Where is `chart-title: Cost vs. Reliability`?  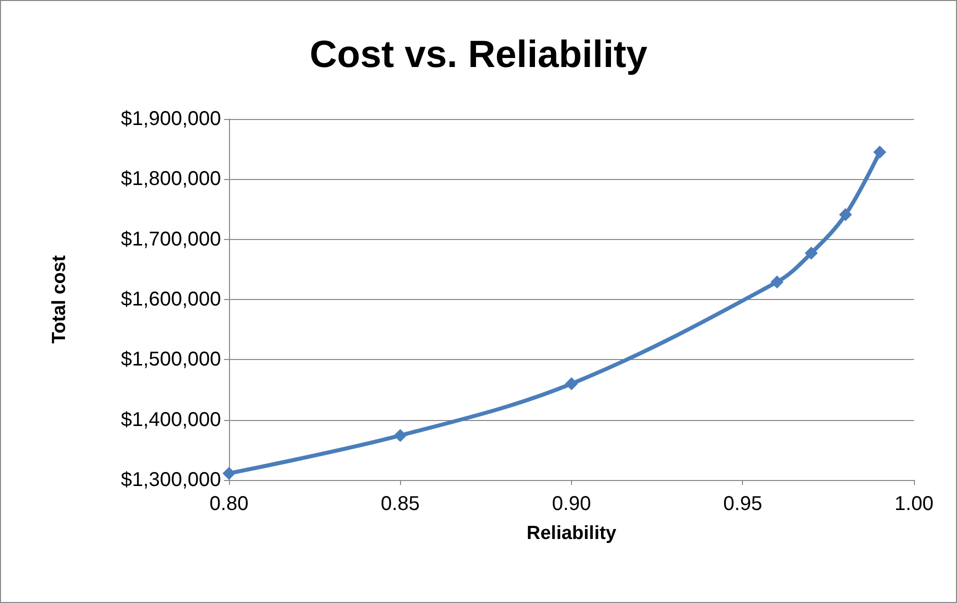
chart-title: Cost vs. Reliability is located at coordinates (479, 55).